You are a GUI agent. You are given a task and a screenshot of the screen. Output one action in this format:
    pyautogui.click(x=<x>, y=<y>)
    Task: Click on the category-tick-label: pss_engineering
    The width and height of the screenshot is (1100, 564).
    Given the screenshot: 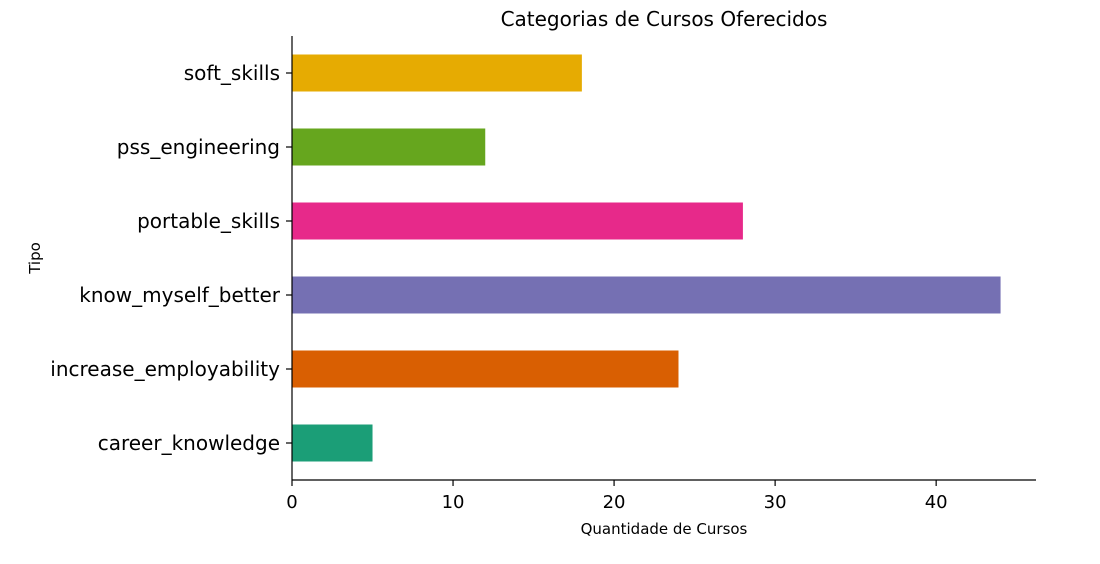 What is the action you would take?
    pyautogui.click(x=198, y=147)
    